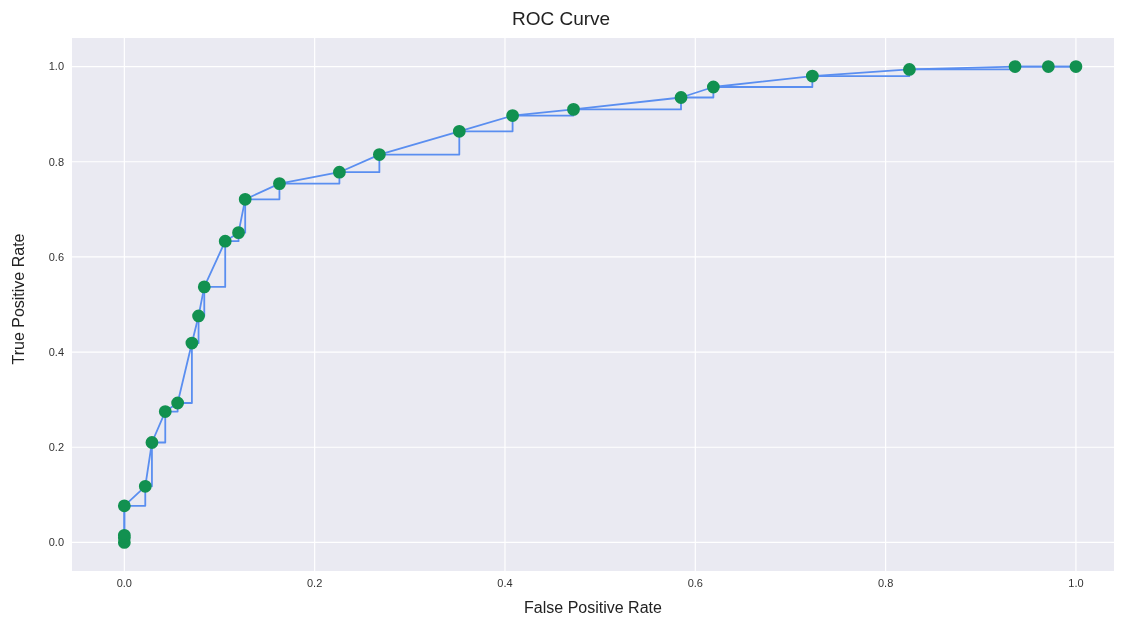  Describe the element at coordinates (561, 19) in the screenshot. I see `chart-title: ROC Curve` at that location.